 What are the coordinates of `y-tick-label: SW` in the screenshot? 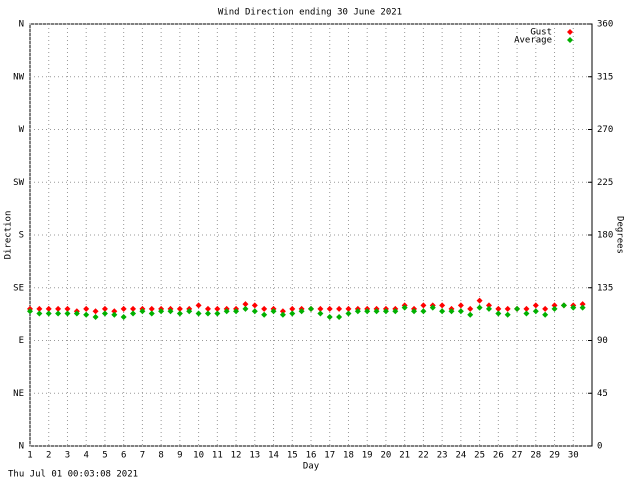 It's located at (18, 183).